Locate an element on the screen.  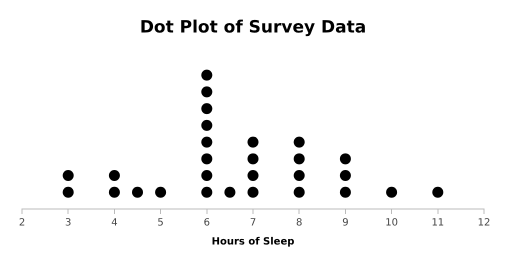
x-tick-label: 5 is located at coordinates (160, 223).